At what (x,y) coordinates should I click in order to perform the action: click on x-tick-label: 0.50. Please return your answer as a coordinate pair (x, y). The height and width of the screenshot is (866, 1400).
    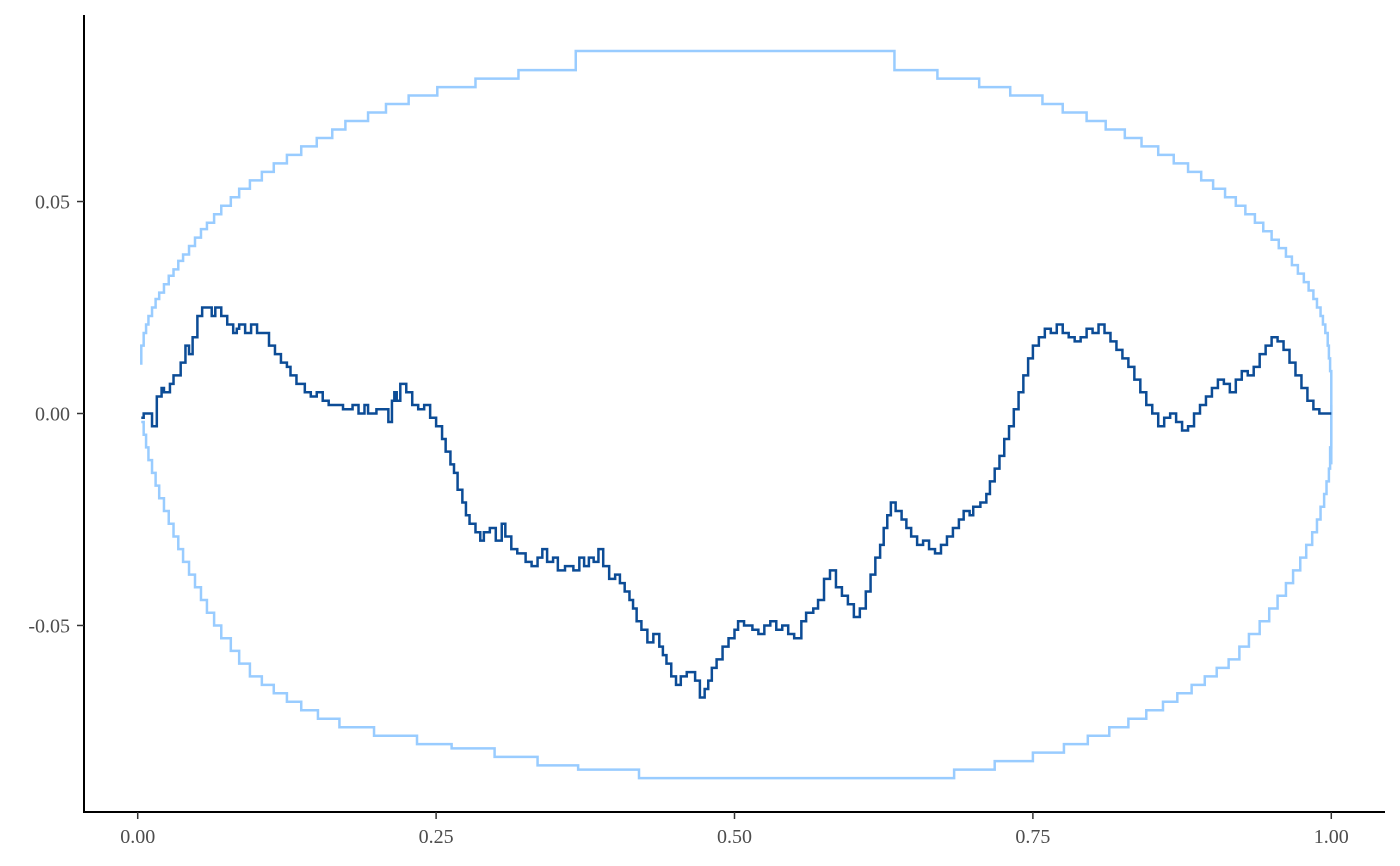
    Looking at the image, I should click on (734, 837).